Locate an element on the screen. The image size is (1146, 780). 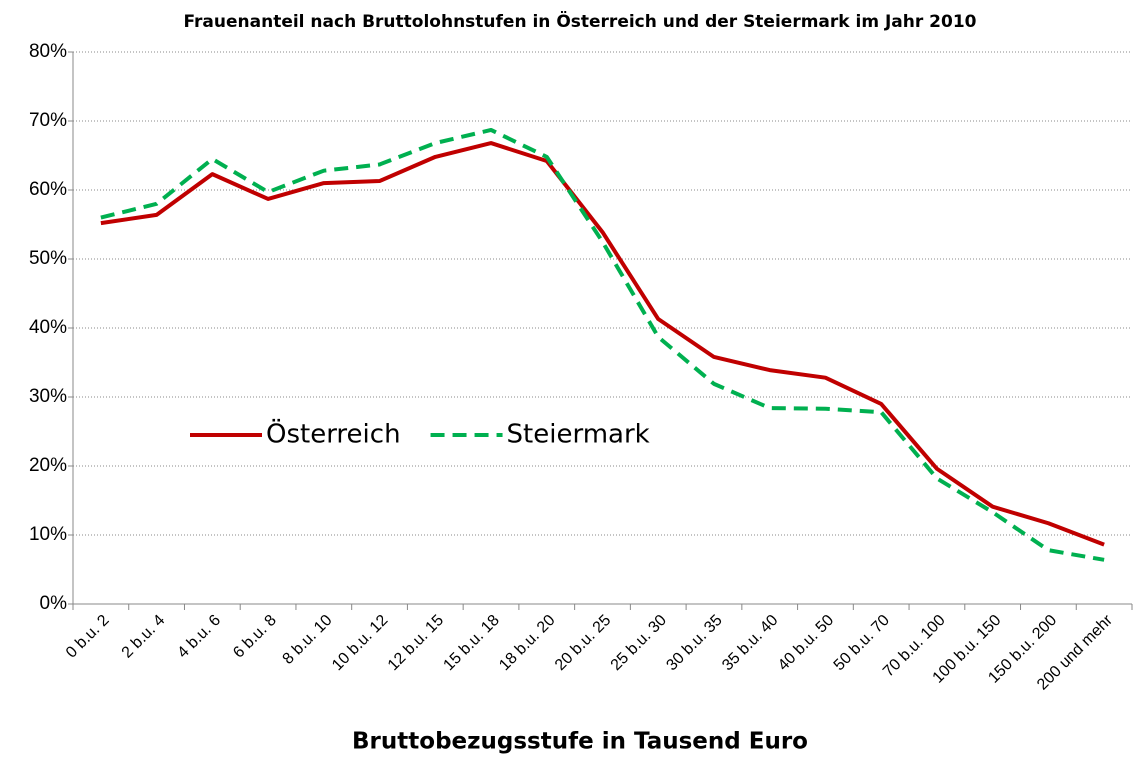
x-tick-label: 0 b.u. 2 is located at coordinates (88, 637).